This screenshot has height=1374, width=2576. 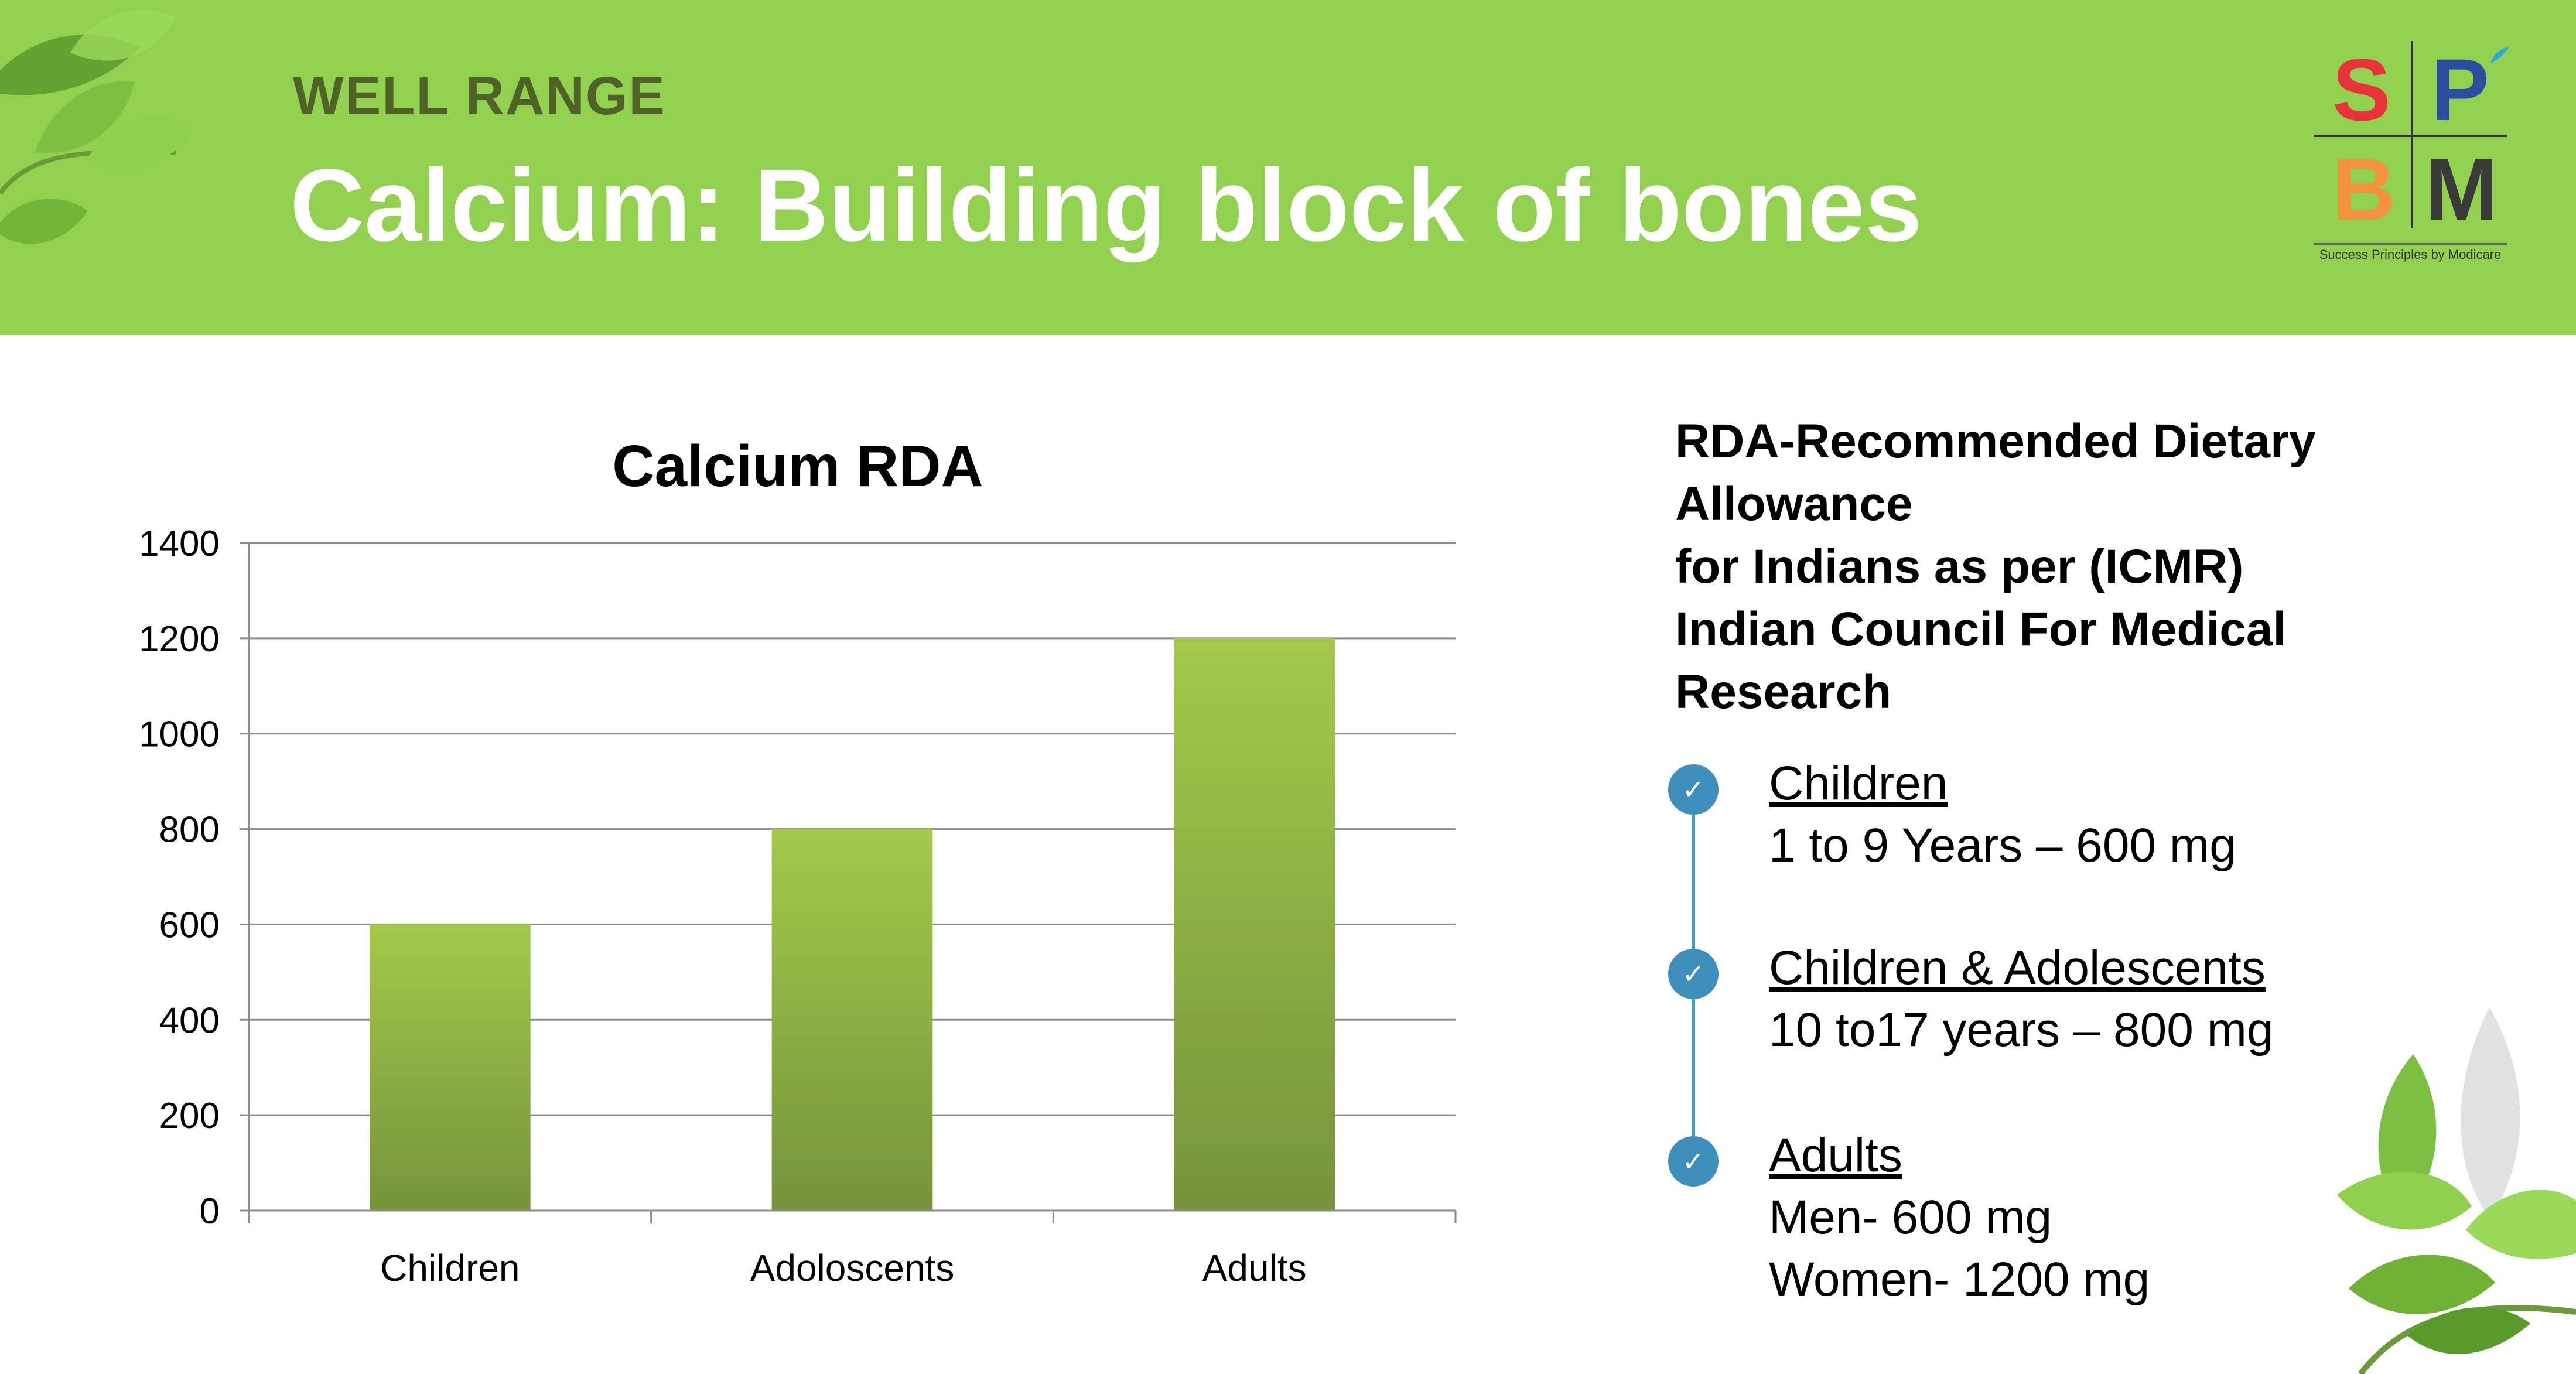 What do you see at coordinates (450, 1067) in the screenshot?
I see `bar-children` at bounding box center [450, 1067].